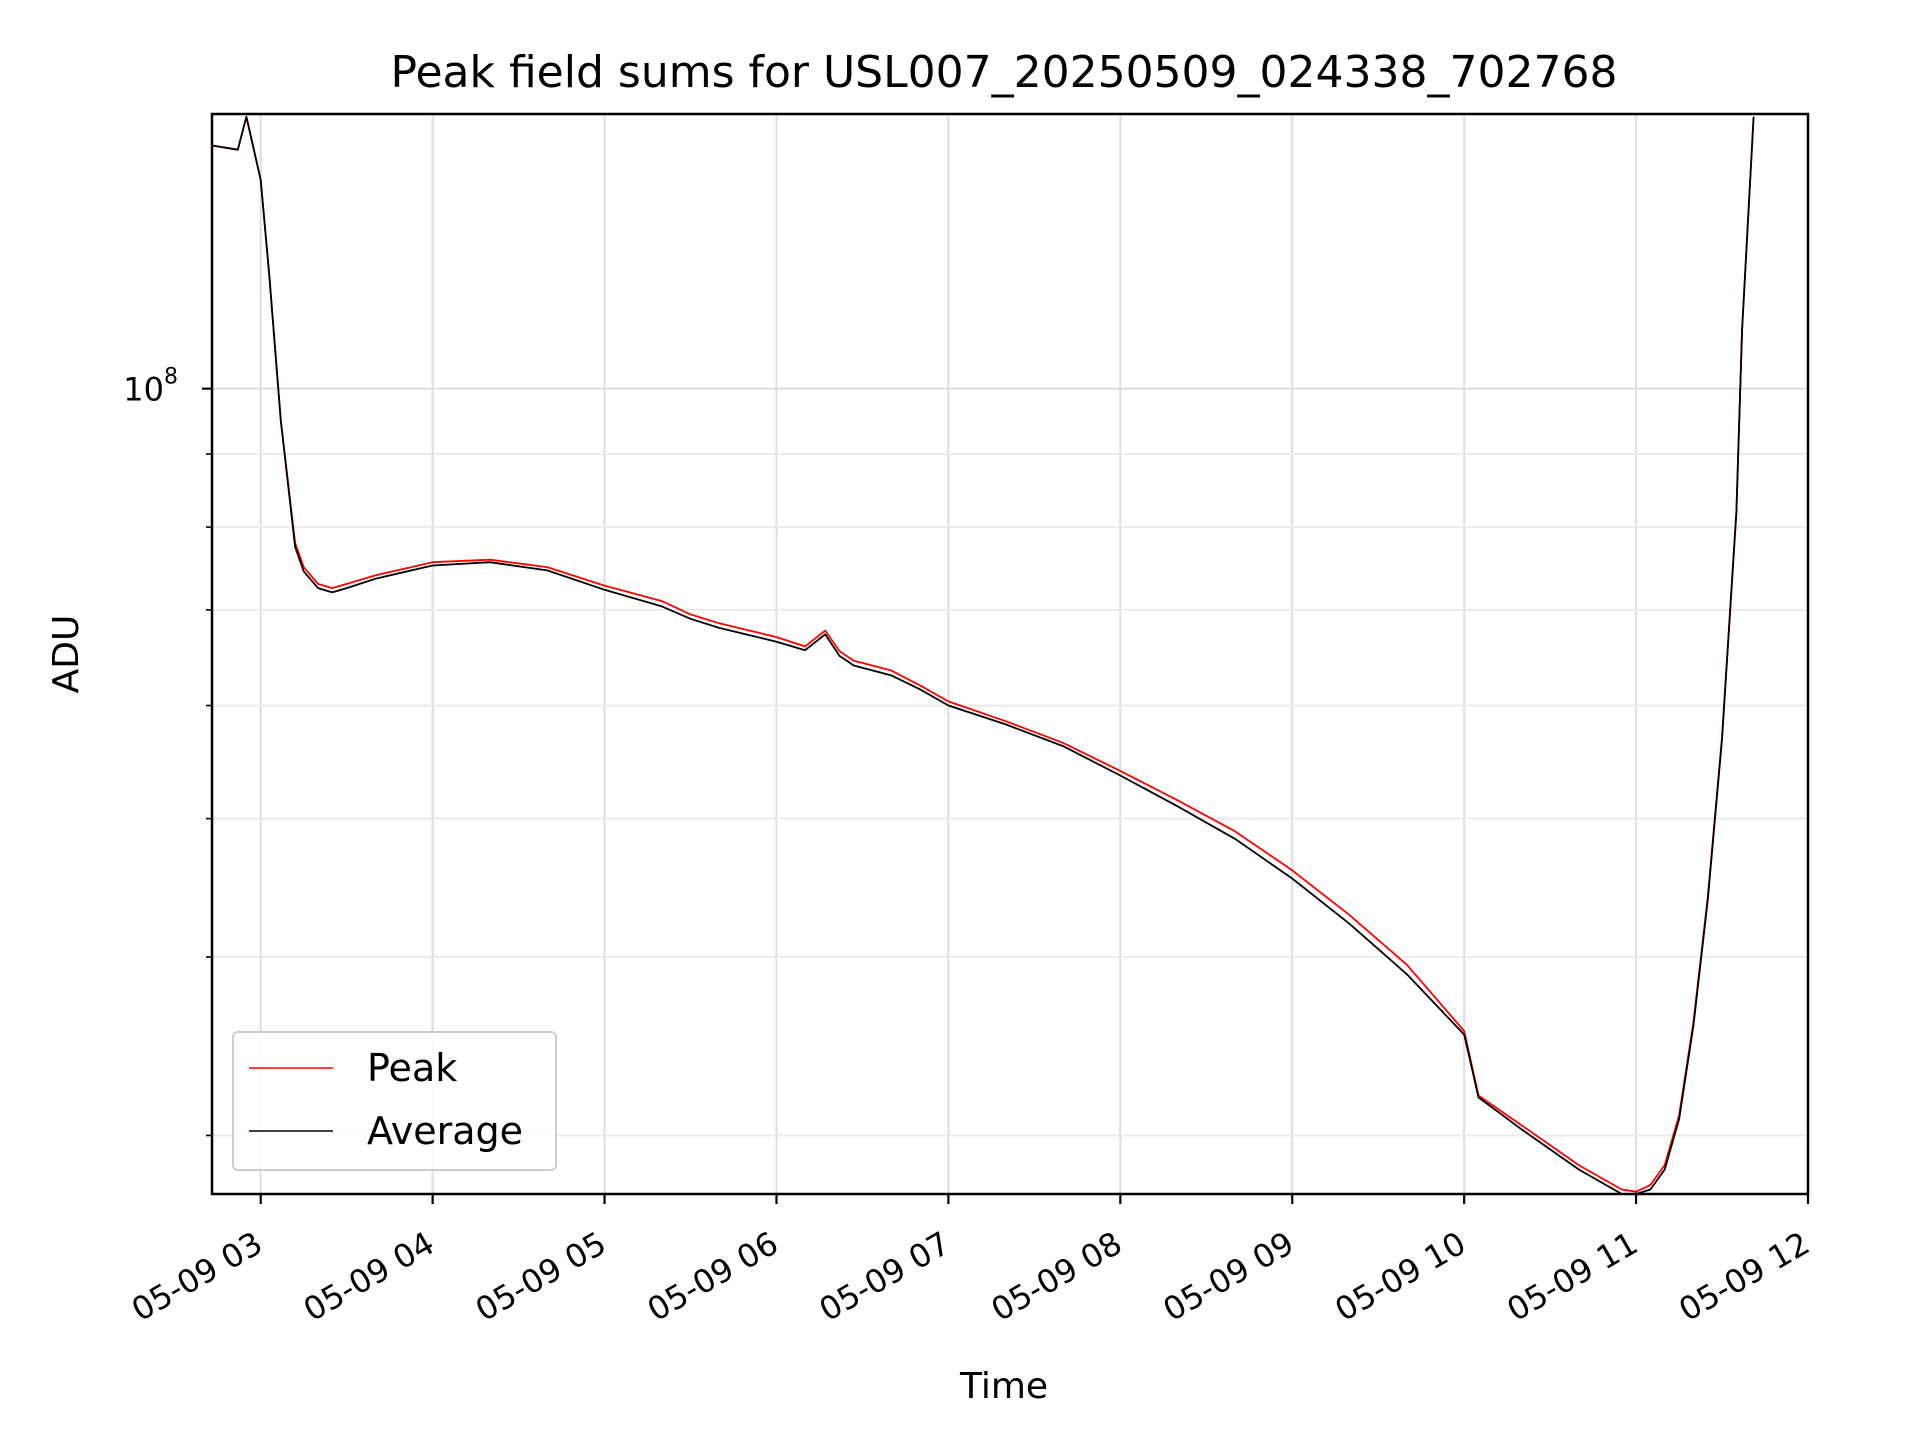  What do you see at coordinates (445, 1131) in the screenshot?
I see `legend-label-average: Average` at bounding box center [445, 1131].